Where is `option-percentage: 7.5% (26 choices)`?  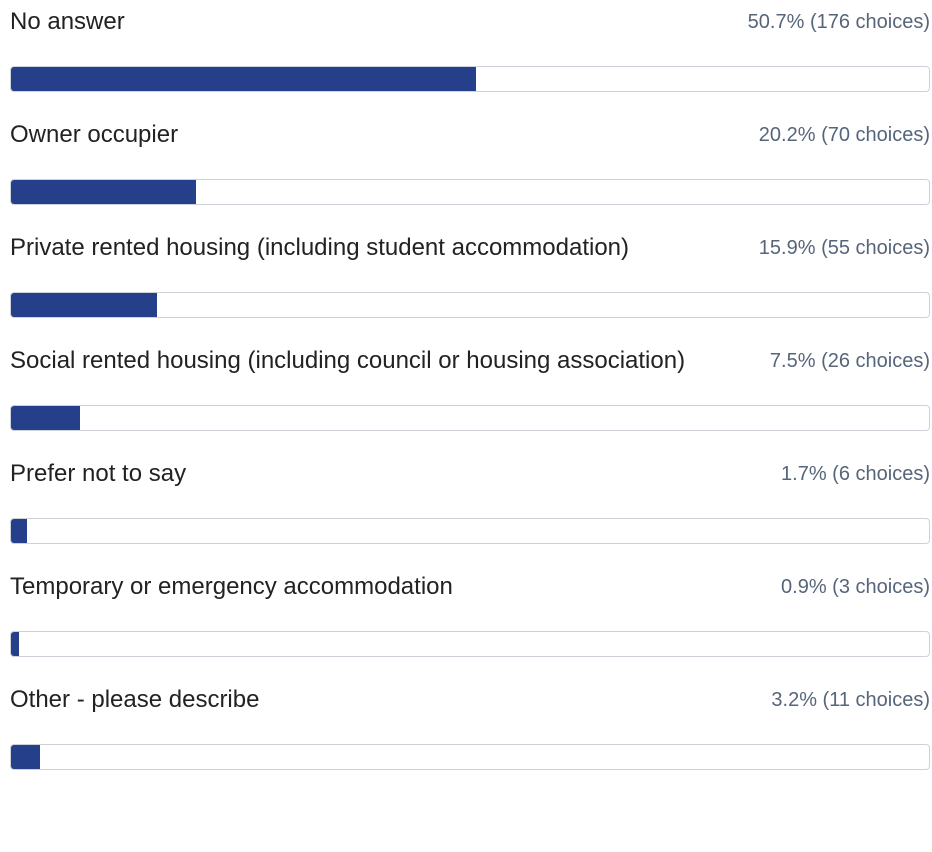
option-percentage: 7.5% (26 choices) is located at coordinates (849, 361).